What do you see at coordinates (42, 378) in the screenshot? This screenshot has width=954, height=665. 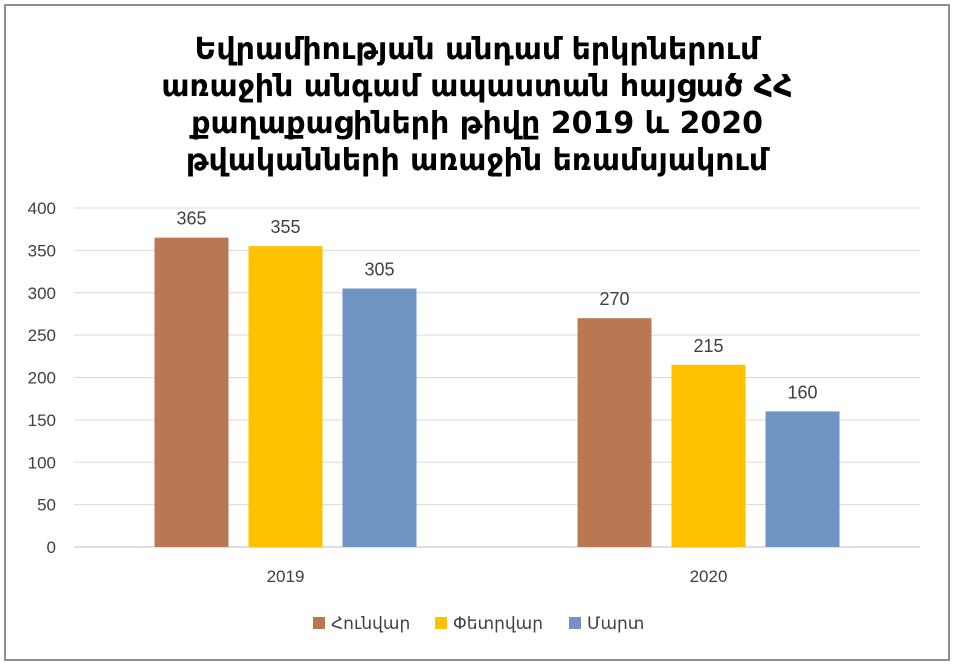 I see `y-tick-label: 200` at bounding box center [42, 378].